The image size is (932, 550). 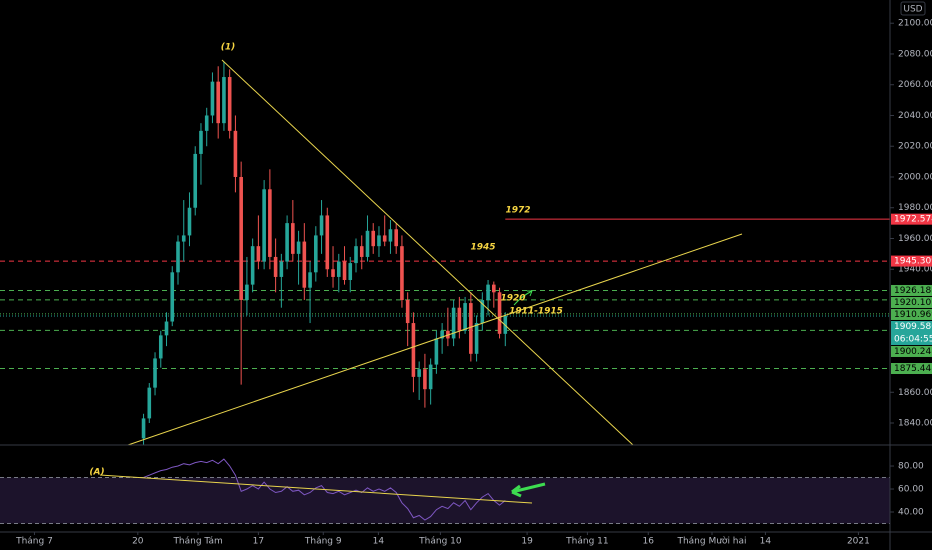 What do you see at coordinates (913, 291) in the screenshot?
I see `price-tag-label: 1926.187` at bounding box center [913, 291].